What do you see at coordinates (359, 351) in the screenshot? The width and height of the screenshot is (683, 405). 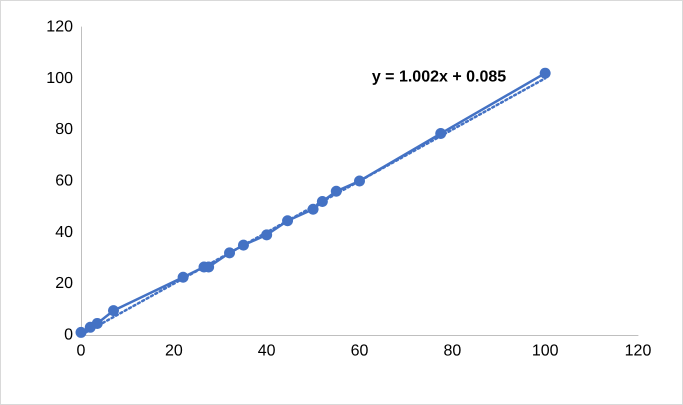 I see `x-tick-label: 60` at bounding box center [359, 351].